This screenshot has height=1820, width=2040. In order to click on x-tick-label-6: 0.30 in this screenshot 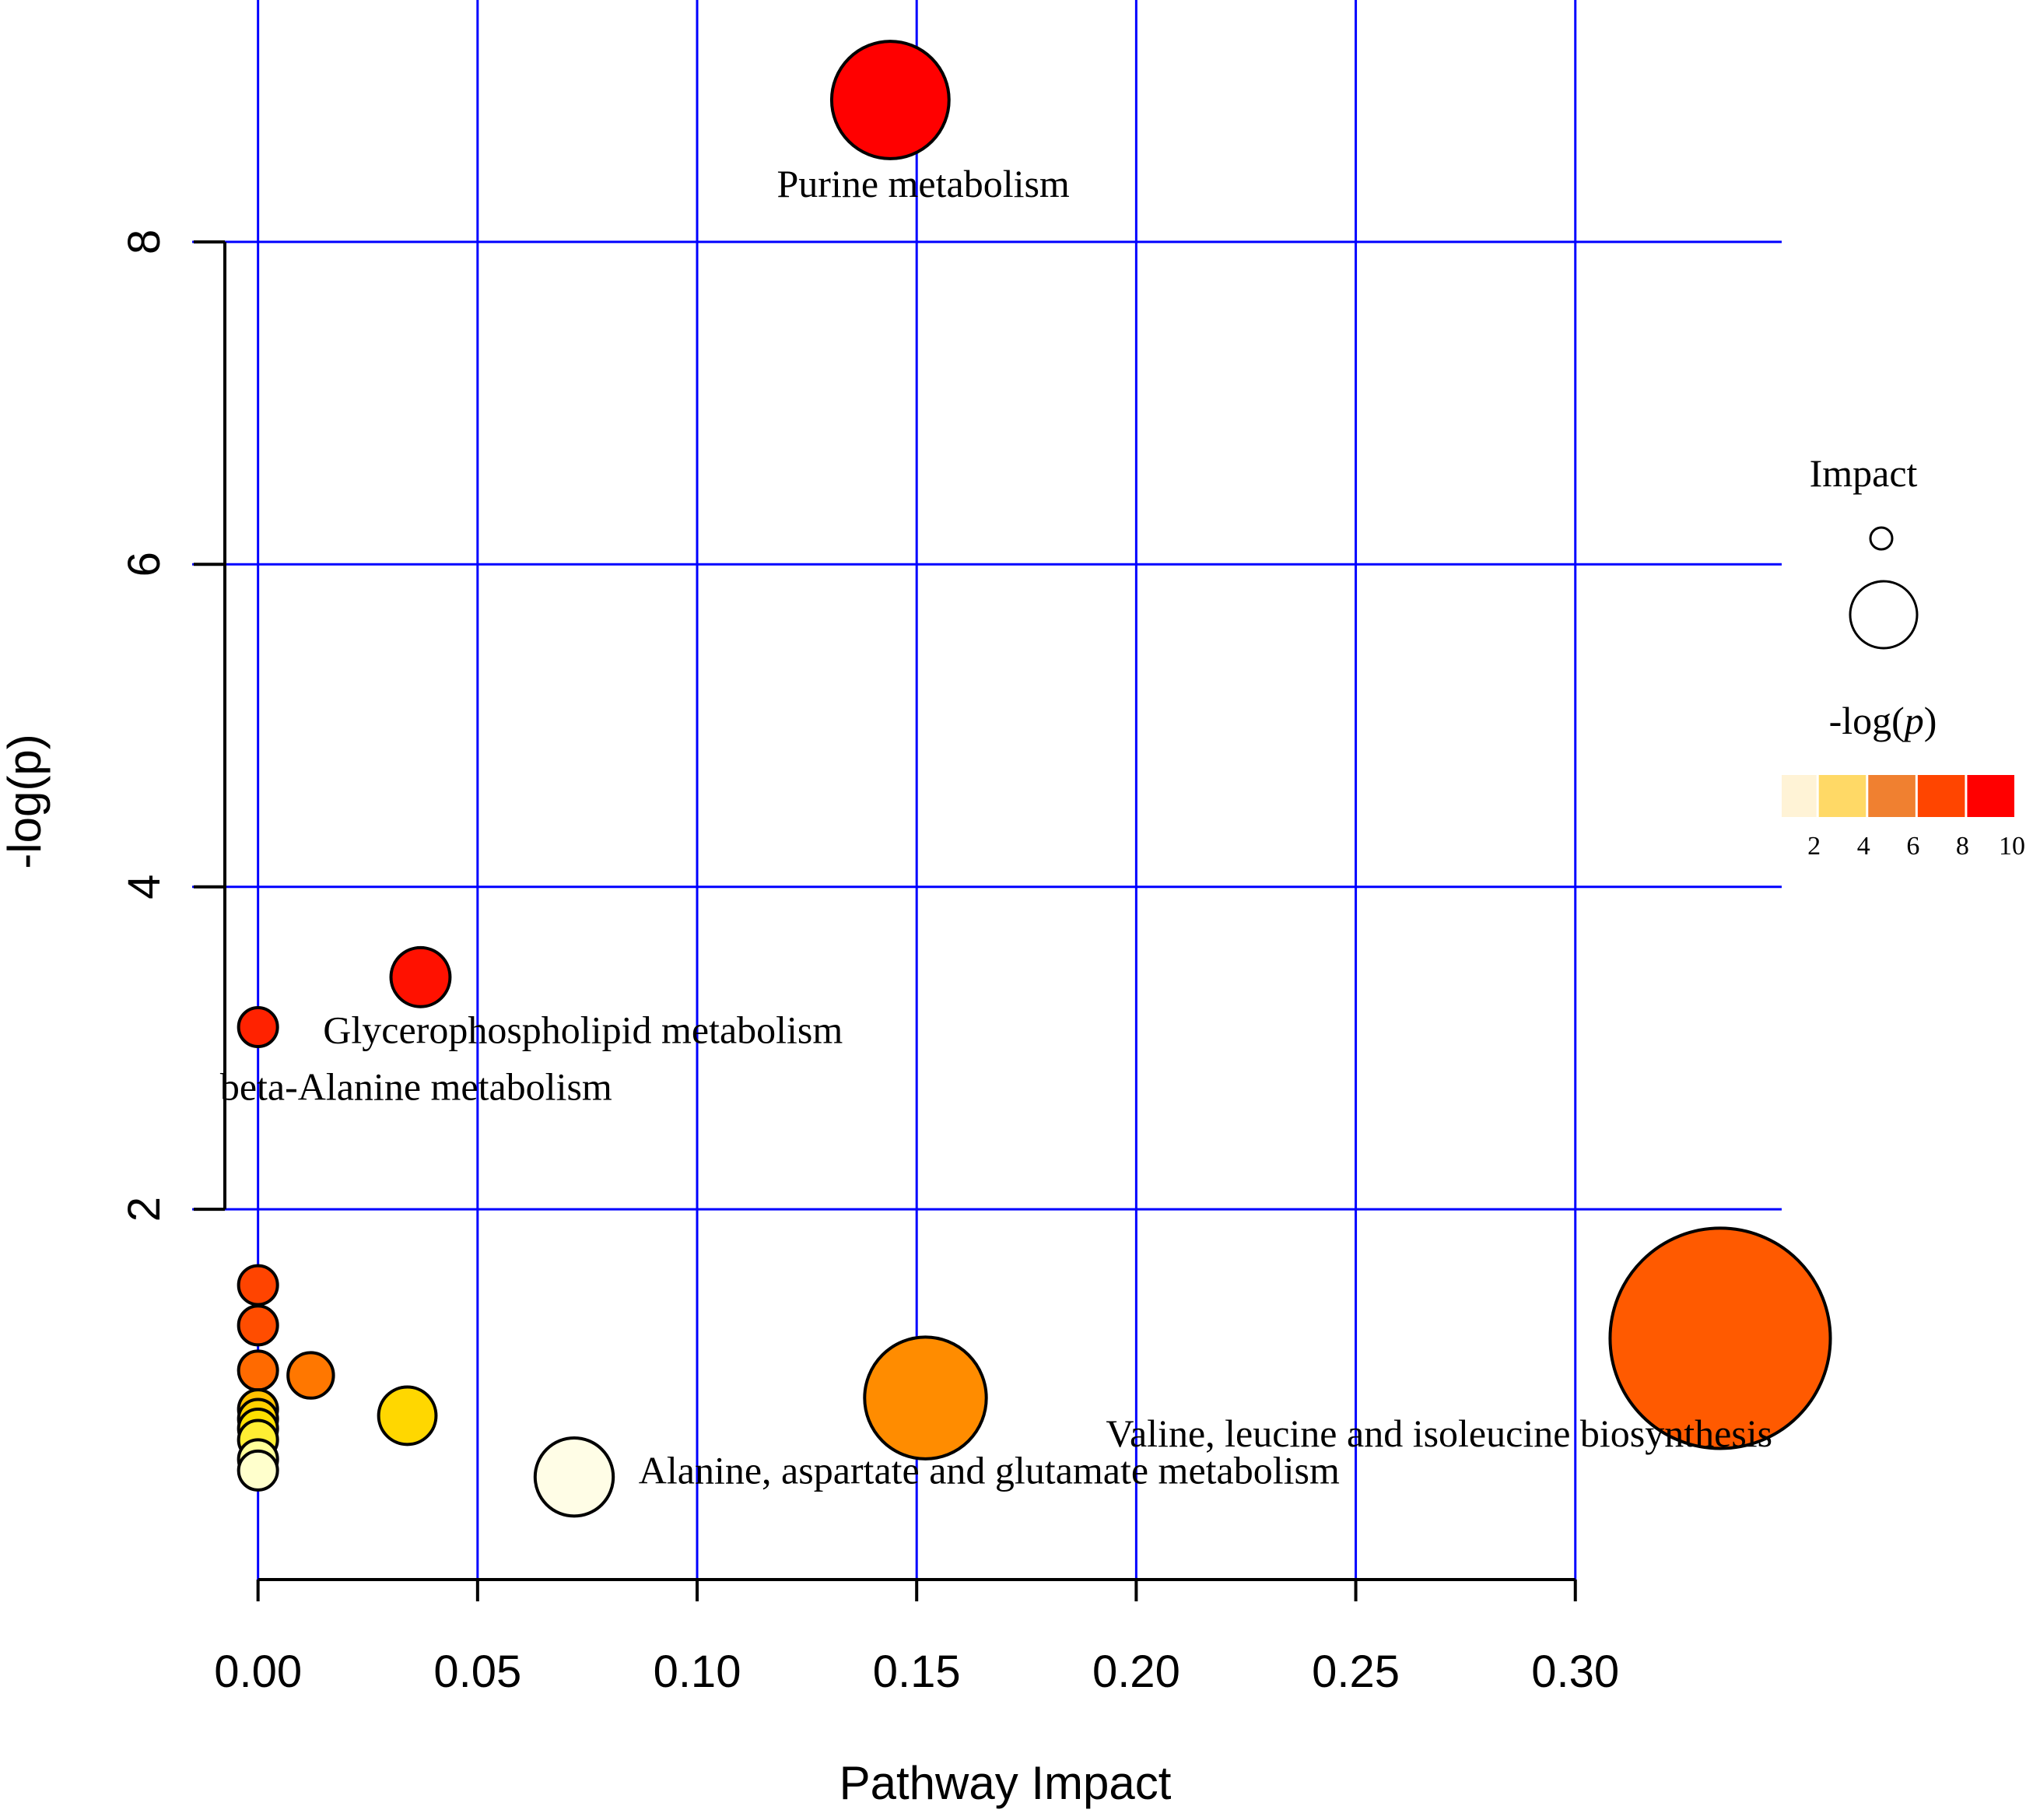, I will do `click(1575, 1672)`.